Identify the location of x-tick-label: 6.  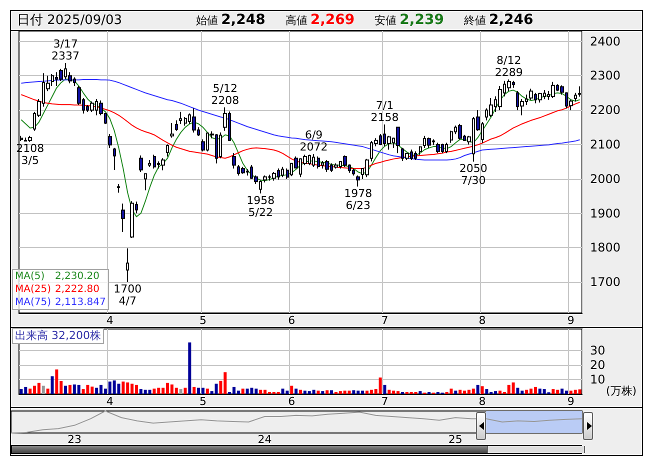
(292, 401).